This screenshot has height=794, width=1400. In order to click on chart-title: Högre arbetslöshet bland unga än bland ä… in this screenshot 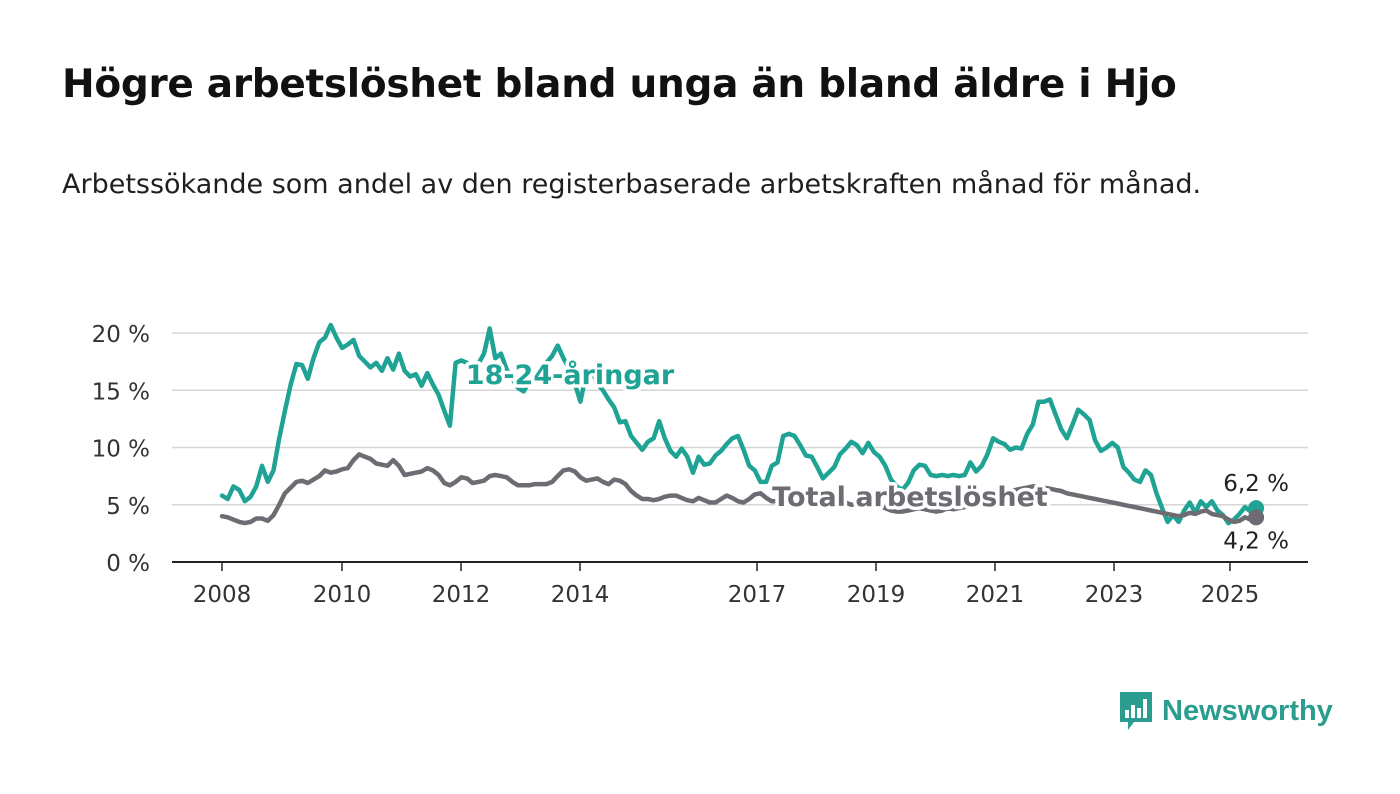, I will do `click(619, 84)`.